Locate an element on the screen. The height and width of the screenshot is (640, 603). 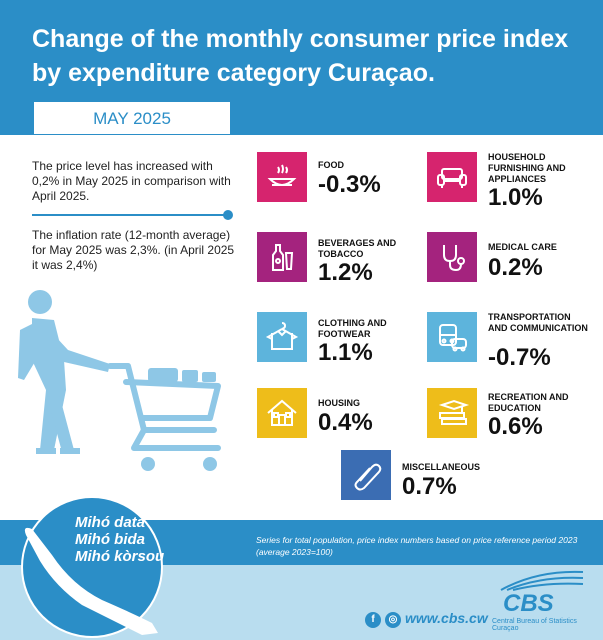
household-tile is located at coordinates (452, 177).